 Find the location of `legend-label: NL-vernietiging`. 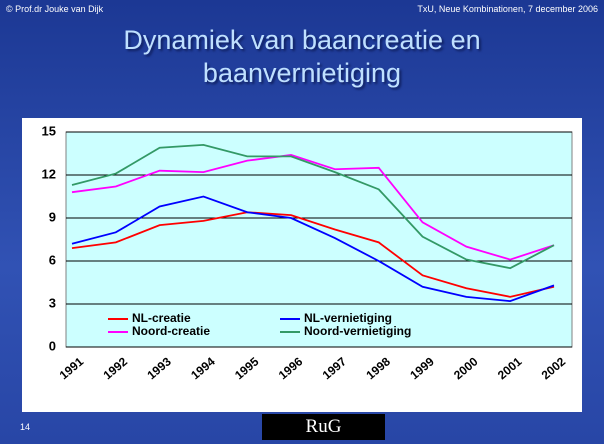

legend-label: NL-vernietiging is located at coordinates (348, 318).